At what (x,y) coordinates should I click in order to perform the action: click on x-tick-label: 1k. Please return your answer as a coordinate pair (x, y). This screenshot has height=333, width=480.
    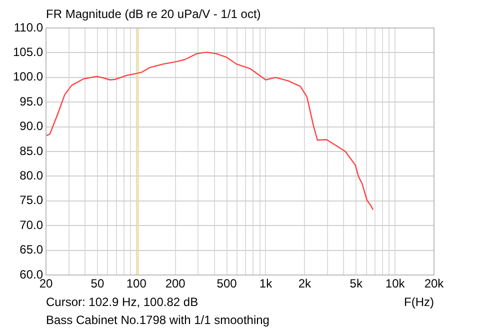
    Looking at the image, I should click on (266, 283).